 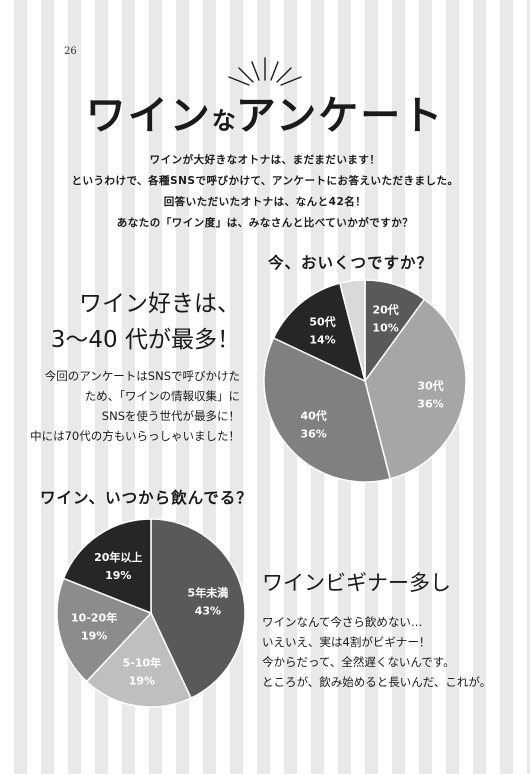 What do you see at coordinates (146, 498) in the screenshot?
I see `experience-question: ワイン、いつから飲んでる？` at bounding box center [146, 498].